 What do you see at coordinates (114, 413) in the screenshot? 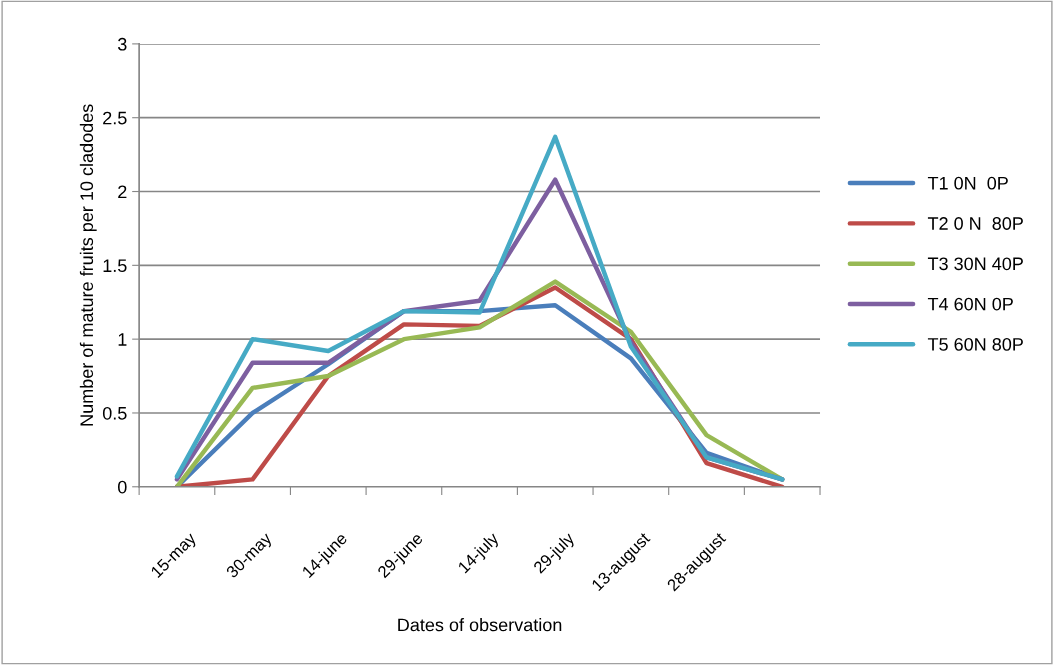
I see `y-tick-label: 0.5` at bounding box center [114, 413].